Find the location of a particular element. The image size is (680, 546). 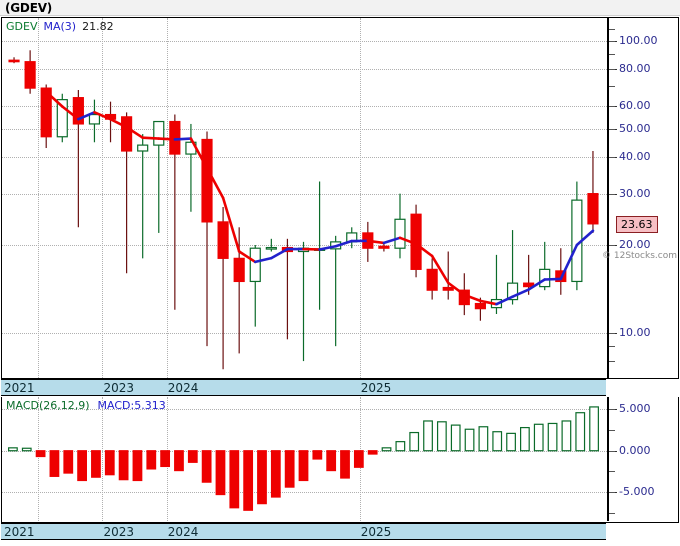

macd-gridline is located at coordinates (304, 410).